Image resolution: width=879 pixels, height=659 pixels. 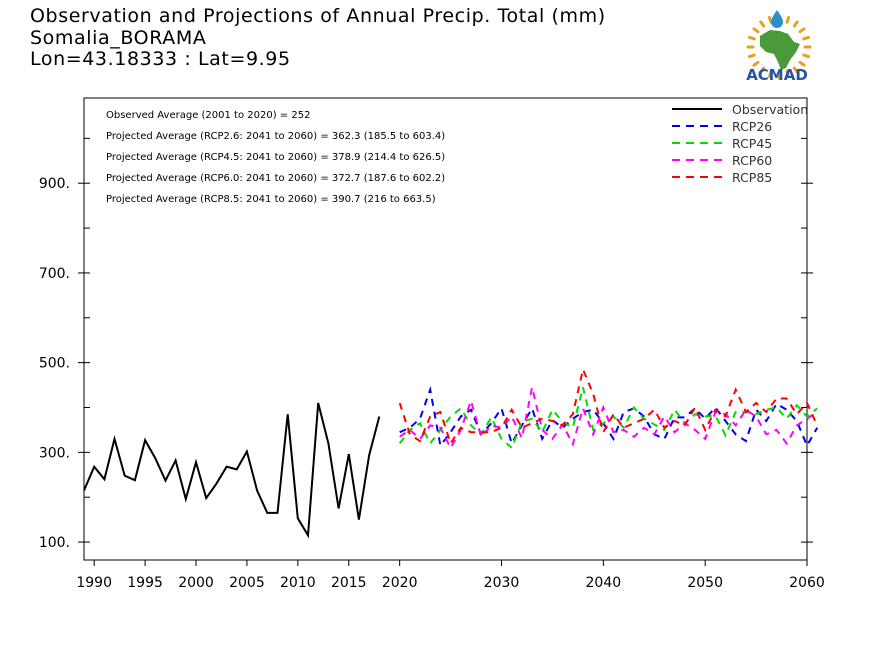 What do you see at coordinates (752, 160) in the screenshot?
I see `legend-label: RCP60` at bounding box center [752, 160].